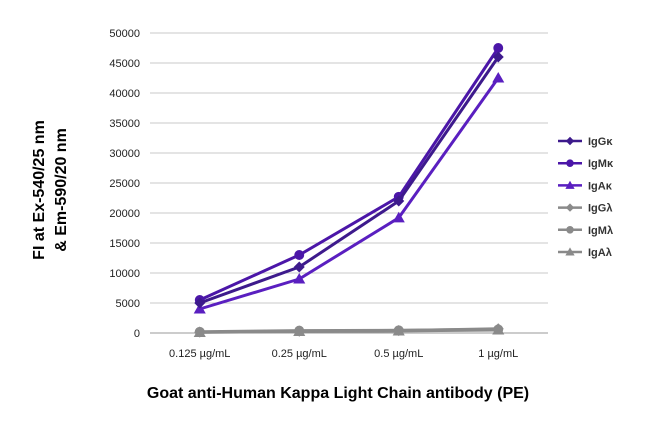  What do you see at coordinates (39, 190) in the screenshot?
I see `y-axis-title-line-1: FI at Ex-540/25 nm` at bounding box center [39, 190].